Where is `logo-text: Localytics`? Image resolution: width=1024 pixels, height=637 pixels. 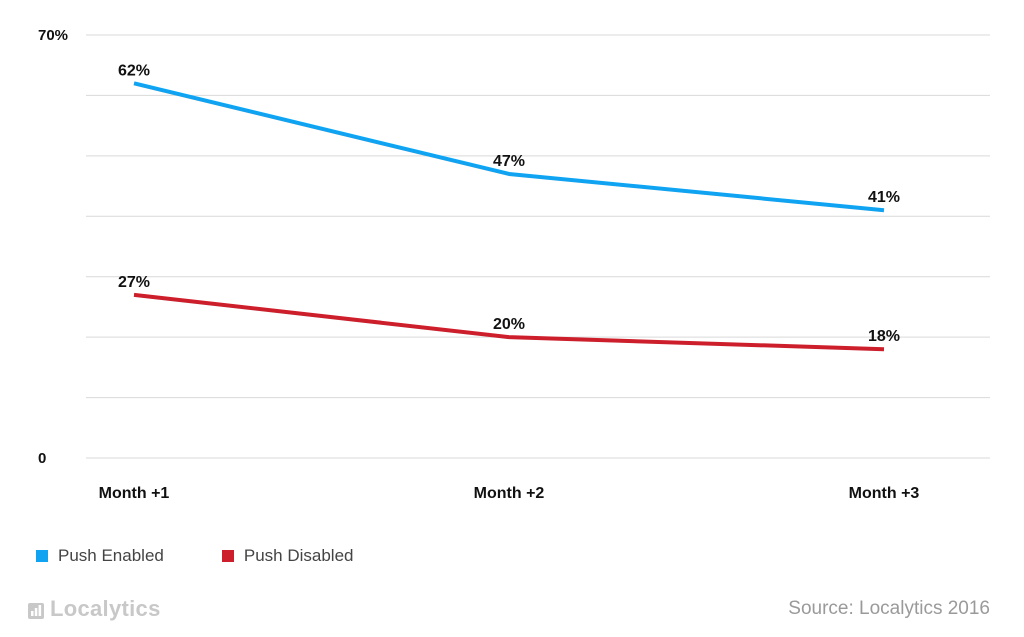 logo-text: Localytics is located at coordinates (105, 608).